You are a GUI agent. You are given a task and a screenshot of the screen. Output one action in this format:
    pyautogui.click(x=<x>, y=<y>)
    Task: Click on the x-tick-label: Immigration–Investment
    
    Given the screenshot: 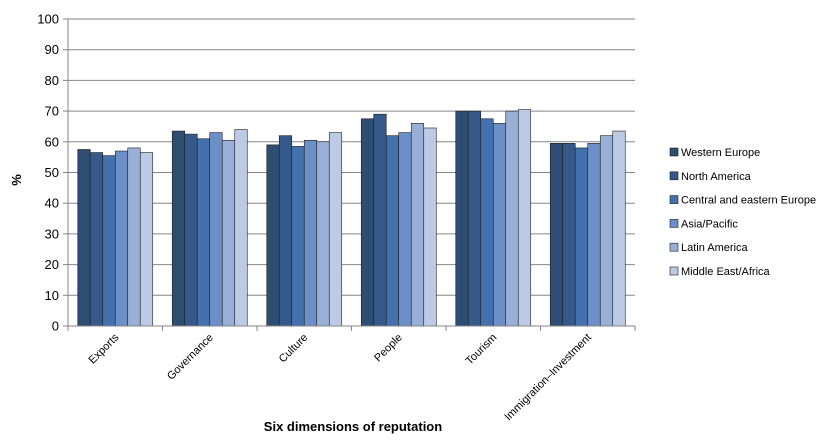 What is the action you would take?
    pyautogui.click(x=547, y=377)
    